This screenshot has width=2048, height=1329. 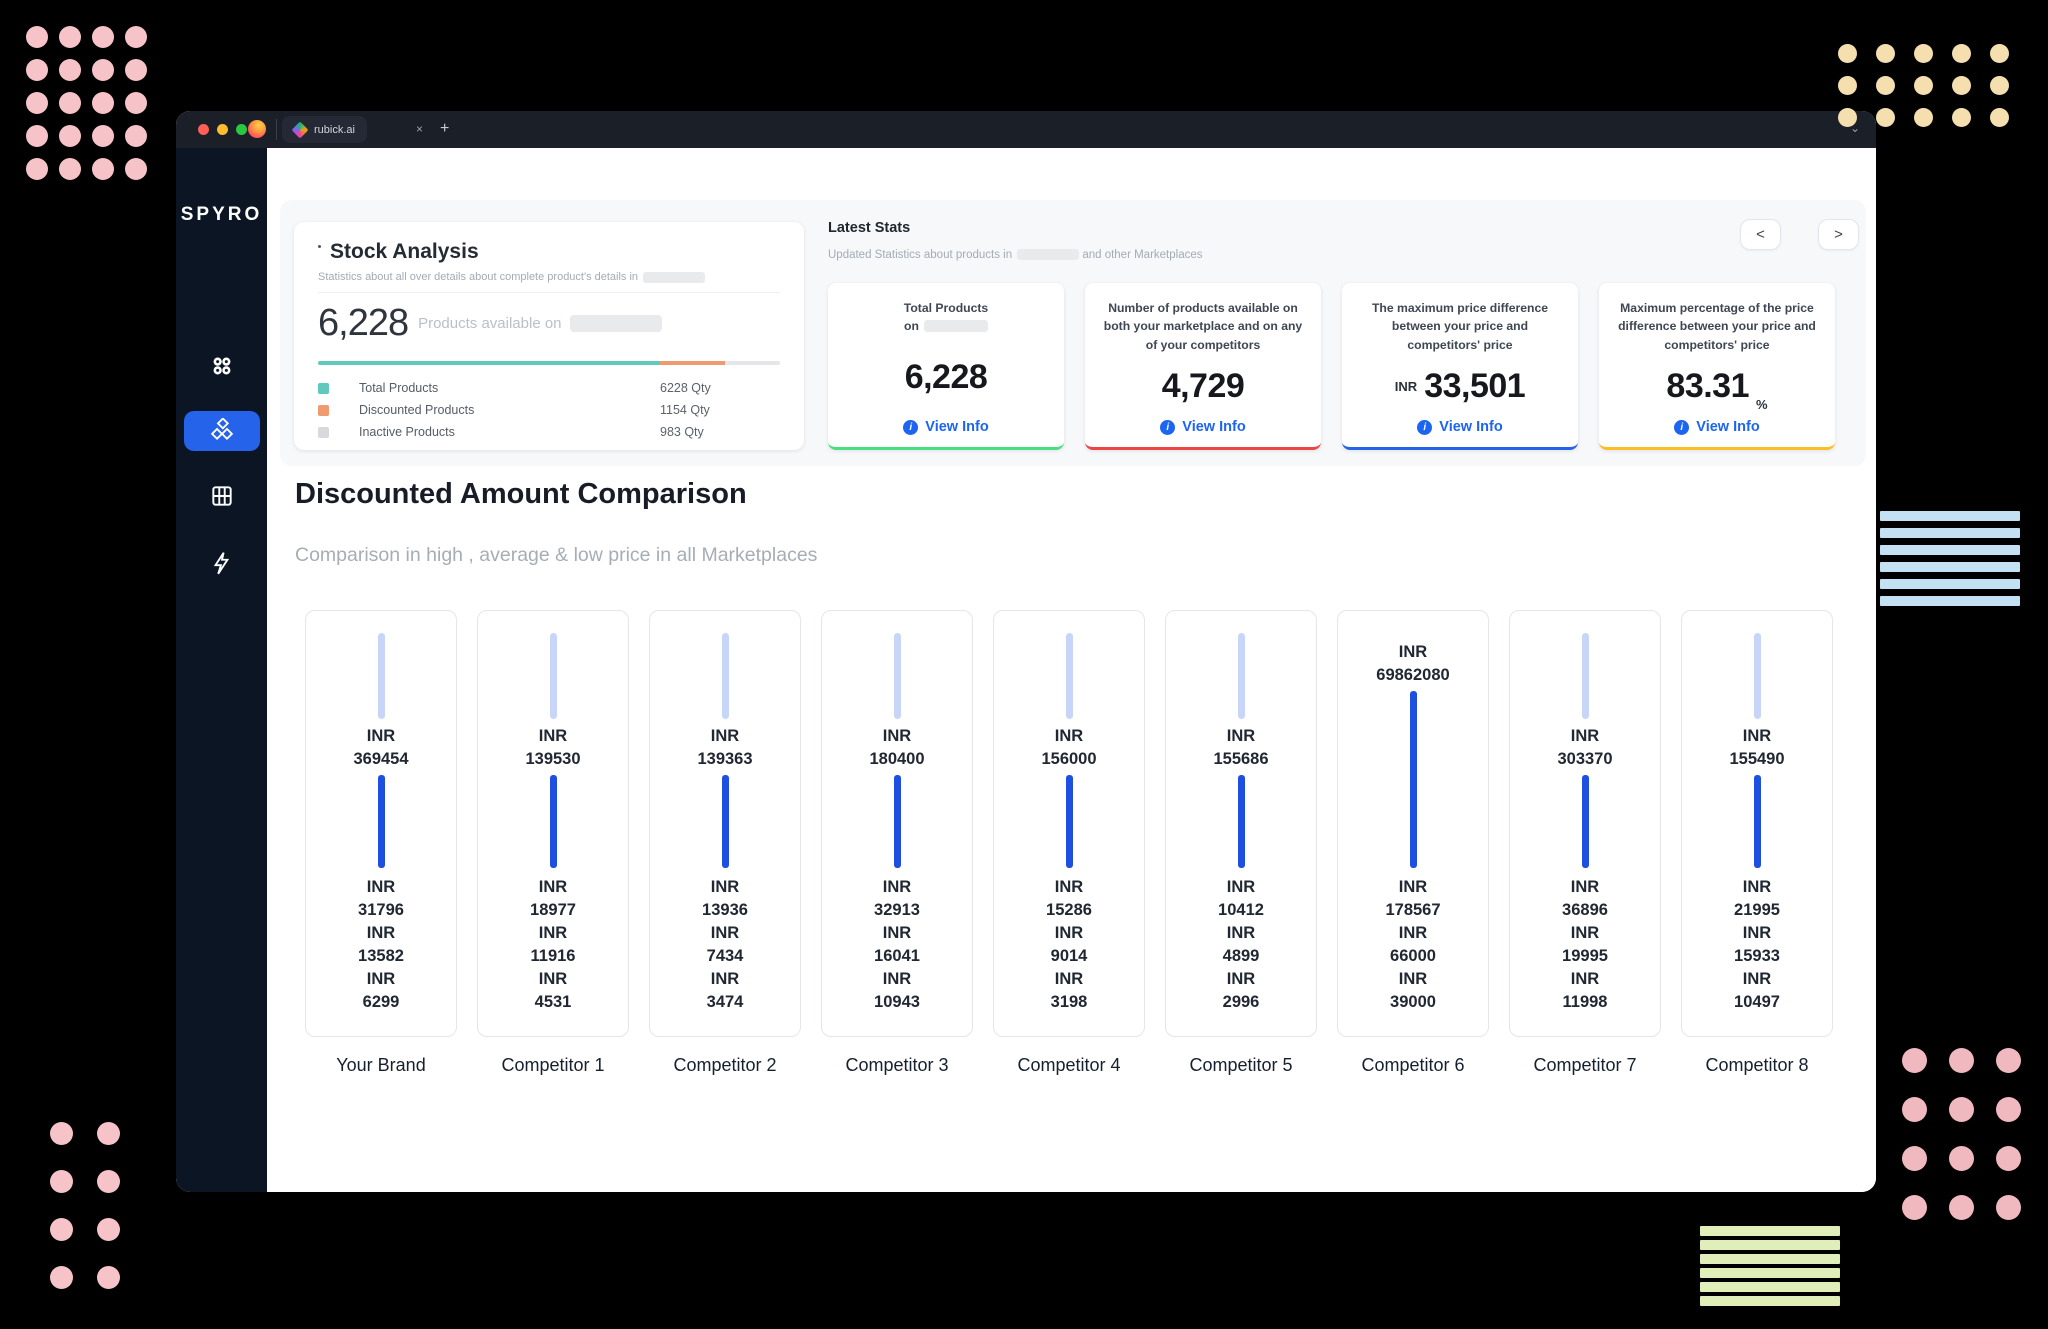 I want to click on legend-qty: 6228 Qty, so click(x=685, y=388).